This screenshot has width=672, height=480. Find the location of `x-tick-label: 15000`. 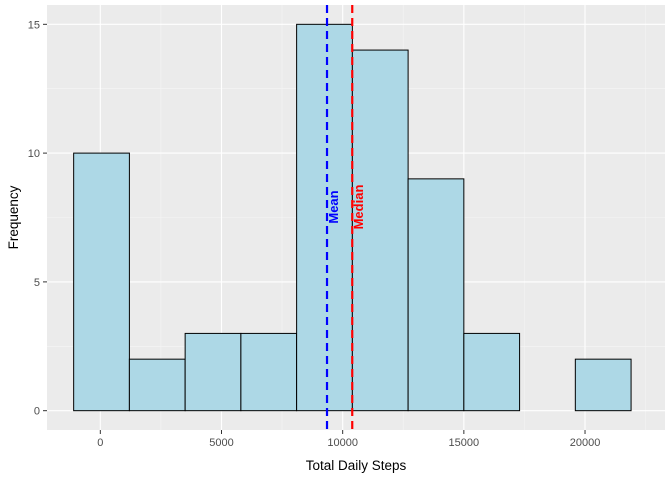

x-tick-label: 15000 is located at coordinates (464, 443).